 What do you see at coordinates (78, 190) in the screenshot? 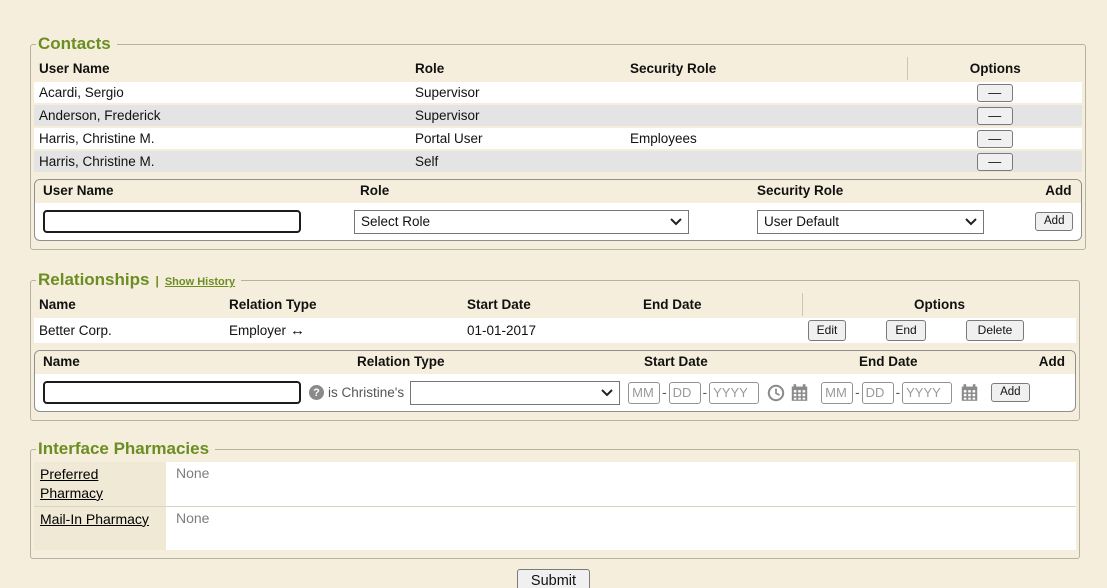
I see `add-contact-col-user-name: User Name` at bounding box center [78, 190].